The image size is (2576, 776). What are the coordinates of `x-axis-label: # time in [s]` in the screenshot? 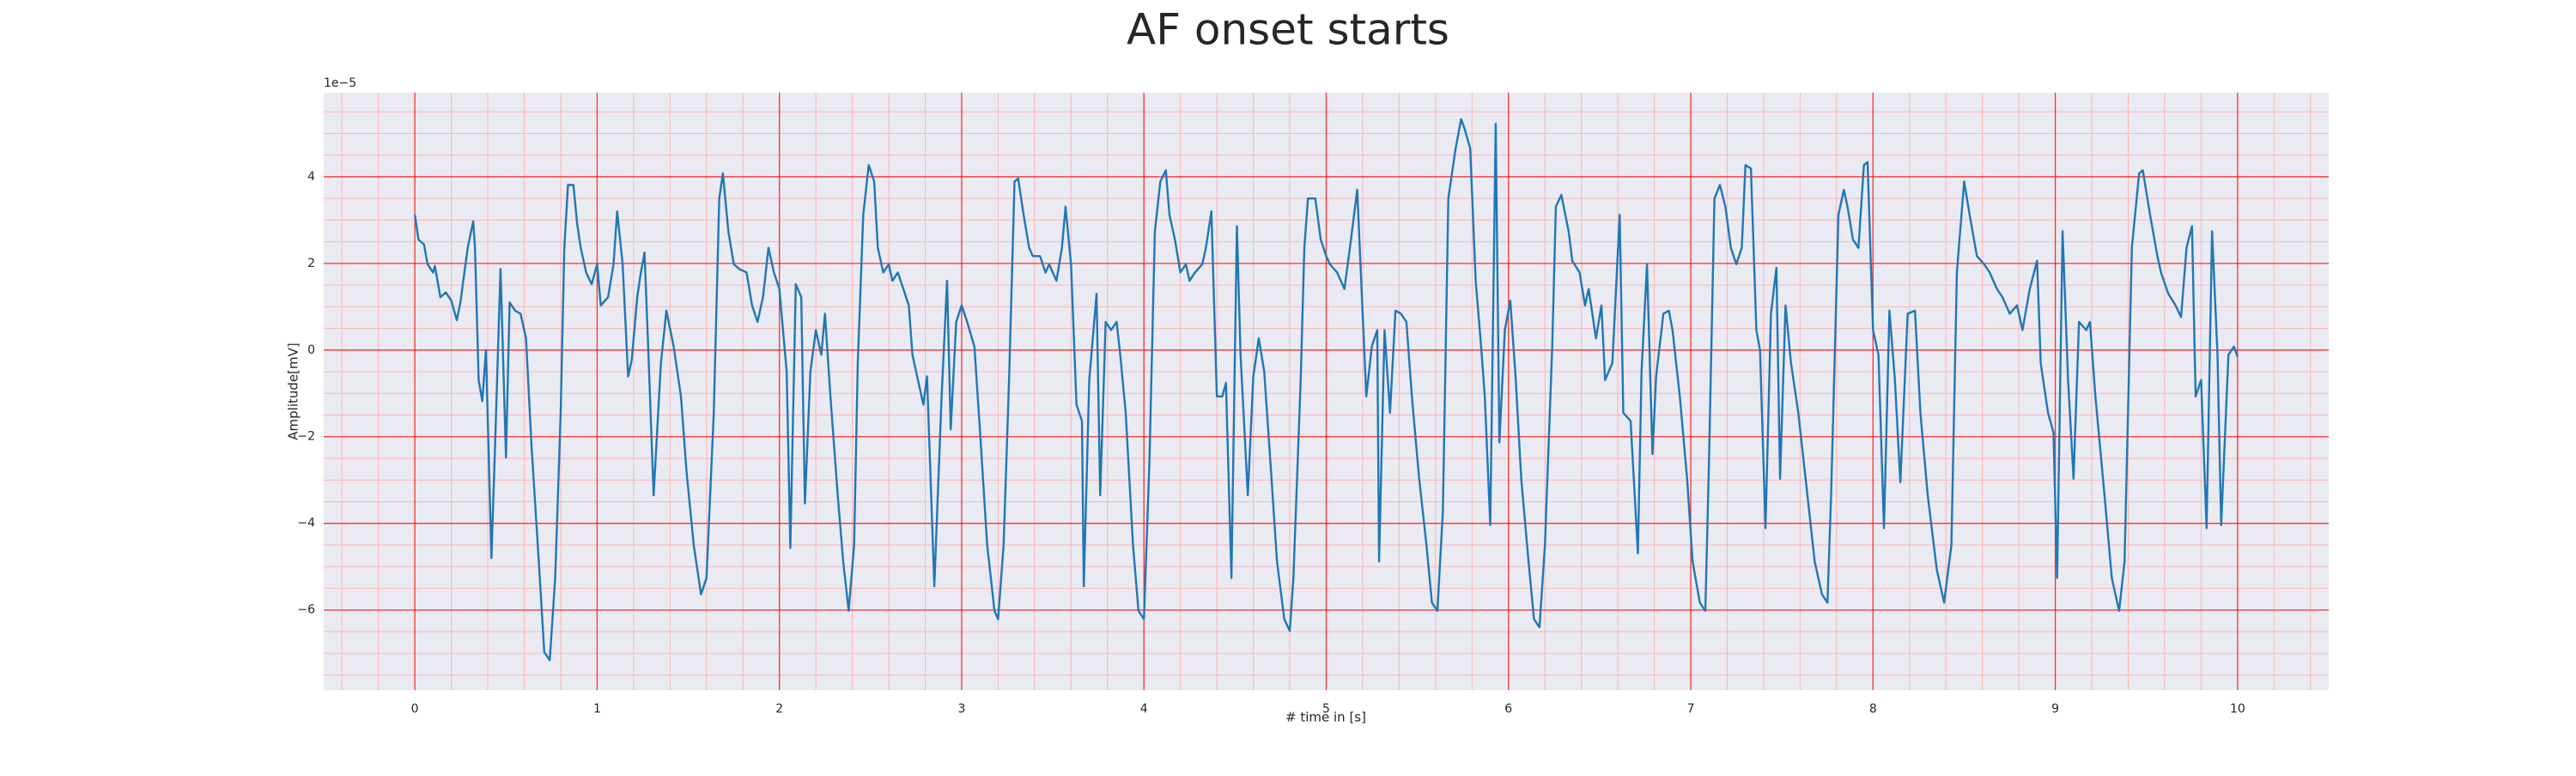 It's located at (1325, 717).